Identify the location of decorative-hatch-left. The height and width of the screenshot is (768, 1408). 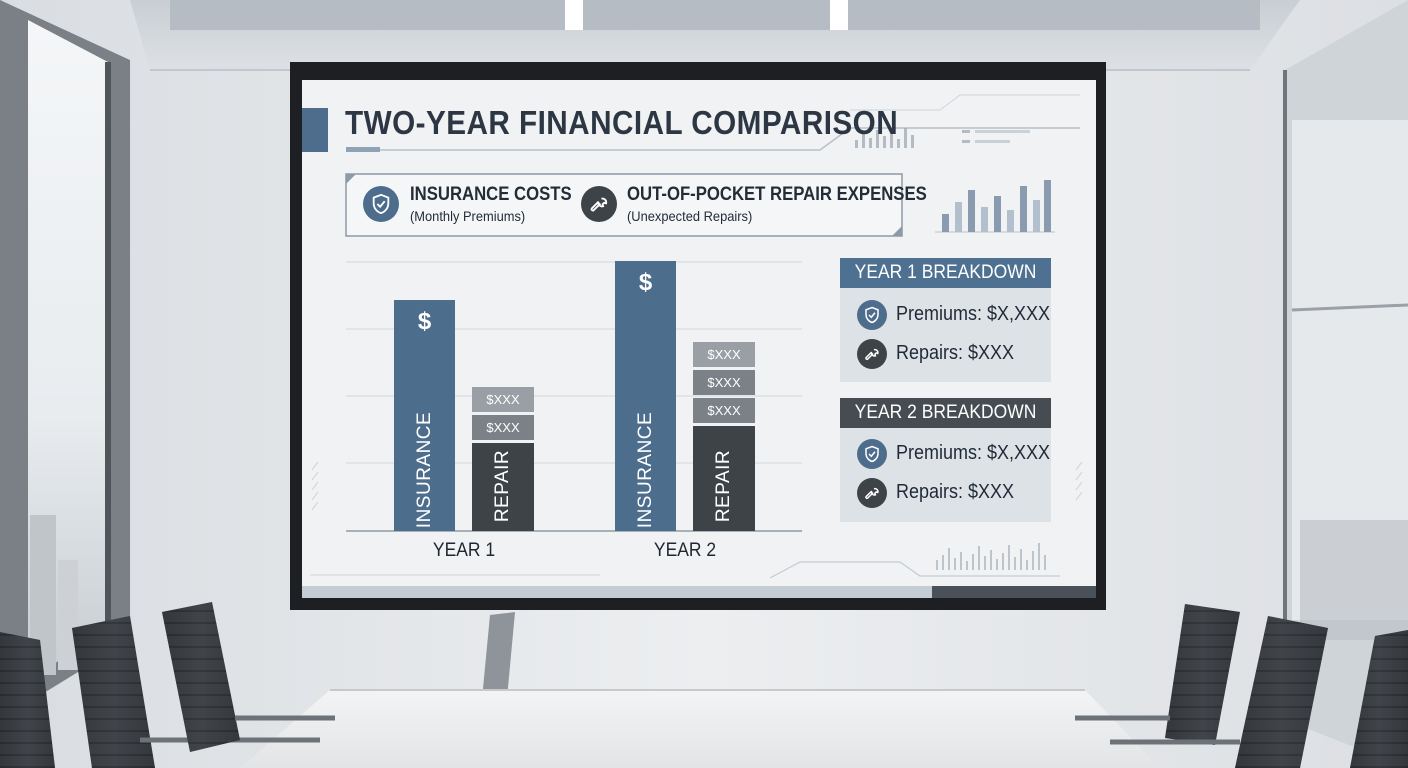
(315, 486).